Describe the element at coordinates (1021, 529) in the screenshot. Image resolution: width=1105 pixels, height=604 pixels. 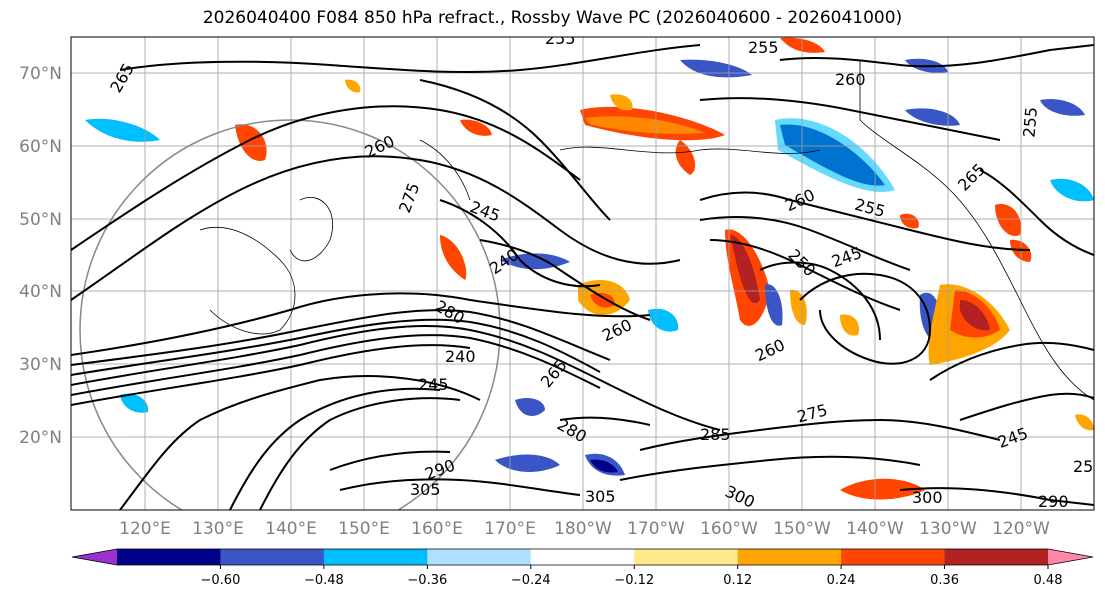
I see `lon-label: 120°W` at that location.